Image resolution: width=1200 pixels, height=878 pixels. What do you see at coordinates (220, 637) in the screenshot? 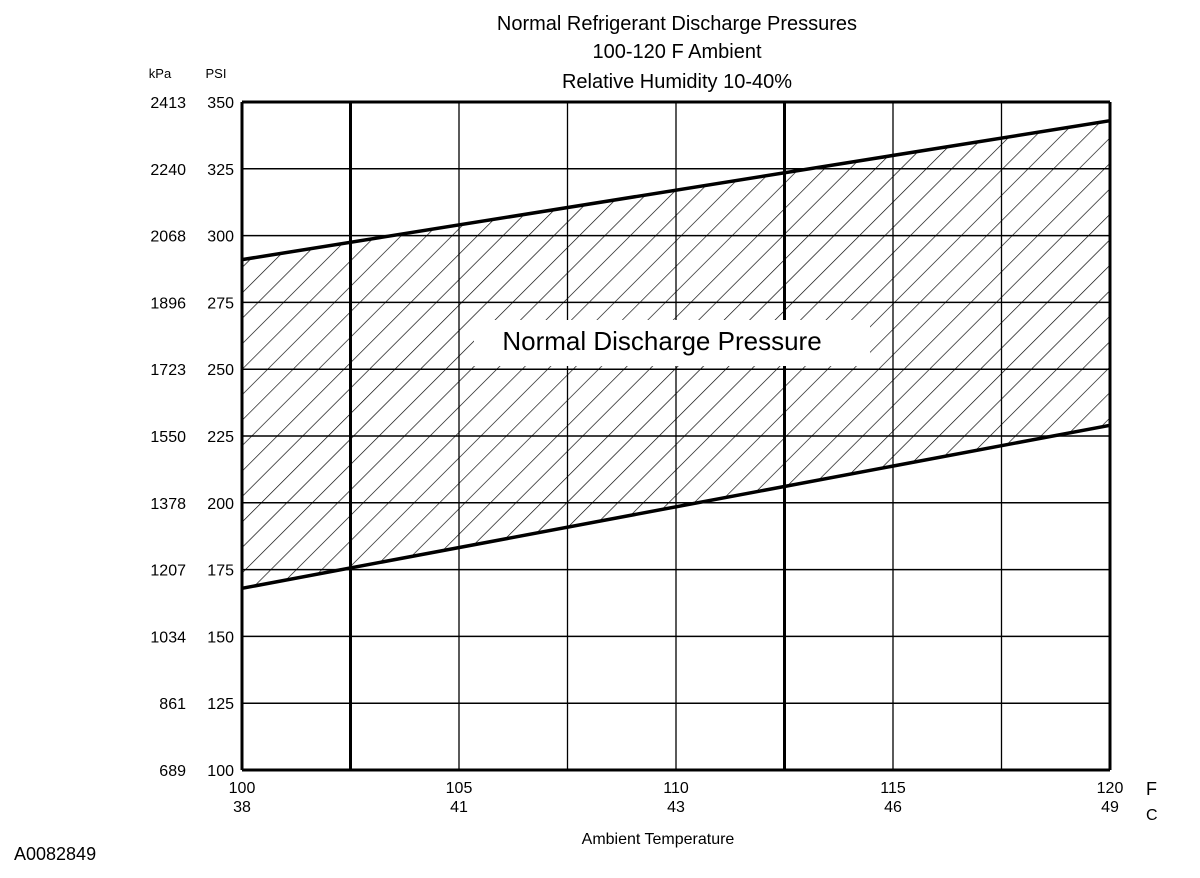
I see `y-tick-psi: 150` at bounding box center [220, 637].